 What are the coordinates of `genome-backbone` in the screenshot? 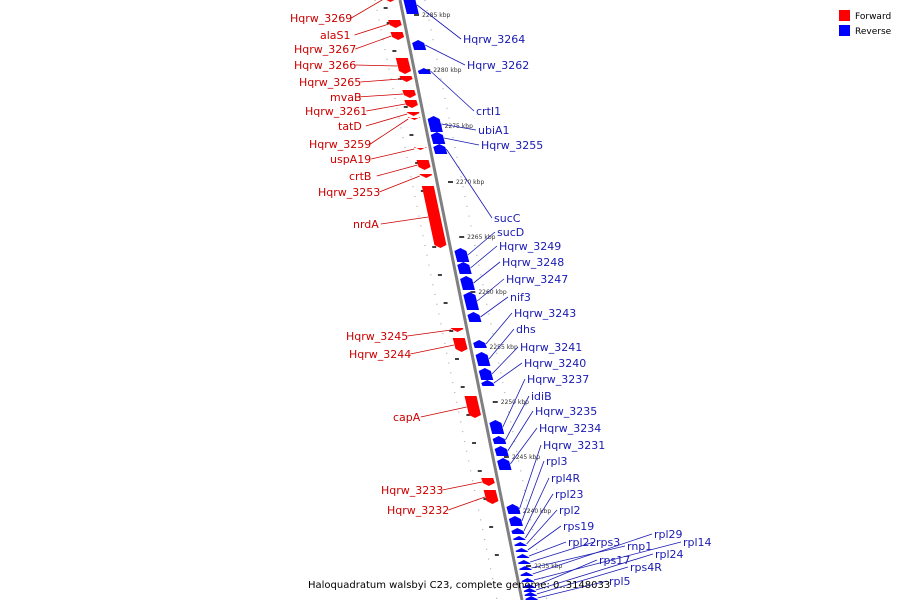 It's located at (461, 300).